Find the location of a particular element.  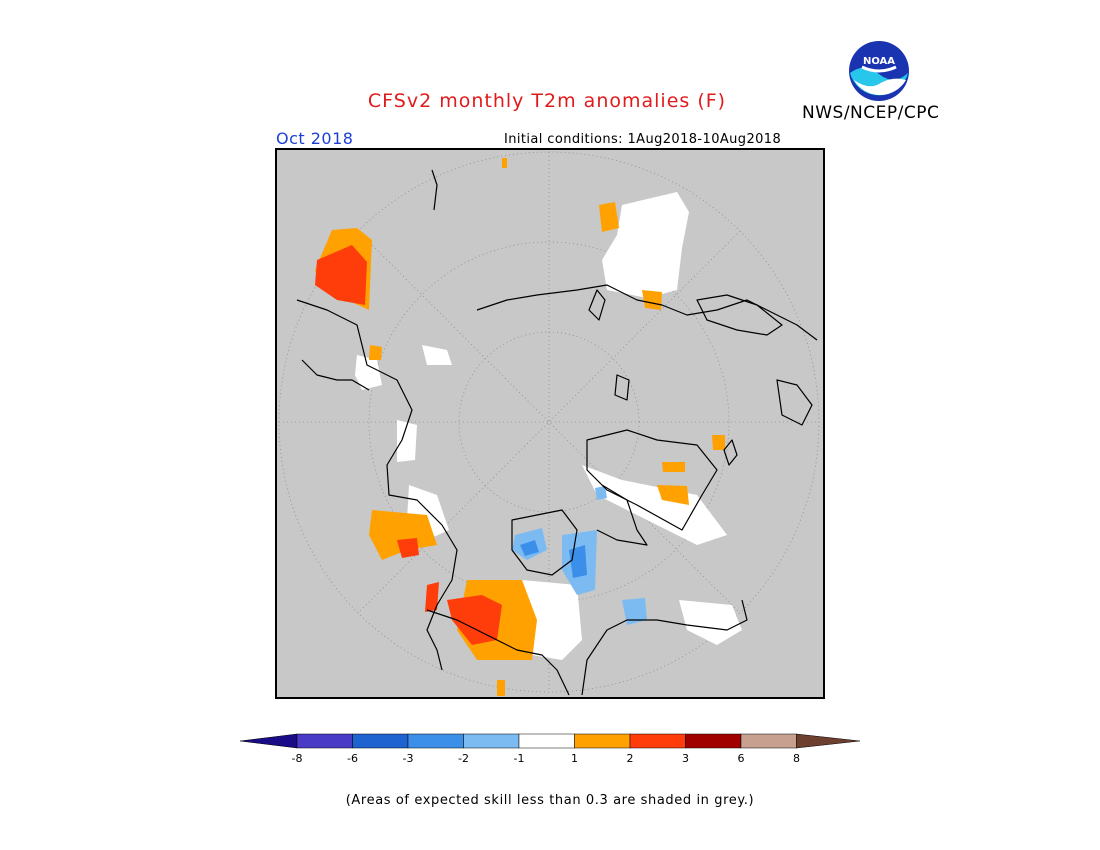

colorbar-tick: 6 is located at coordinates (741, 758).